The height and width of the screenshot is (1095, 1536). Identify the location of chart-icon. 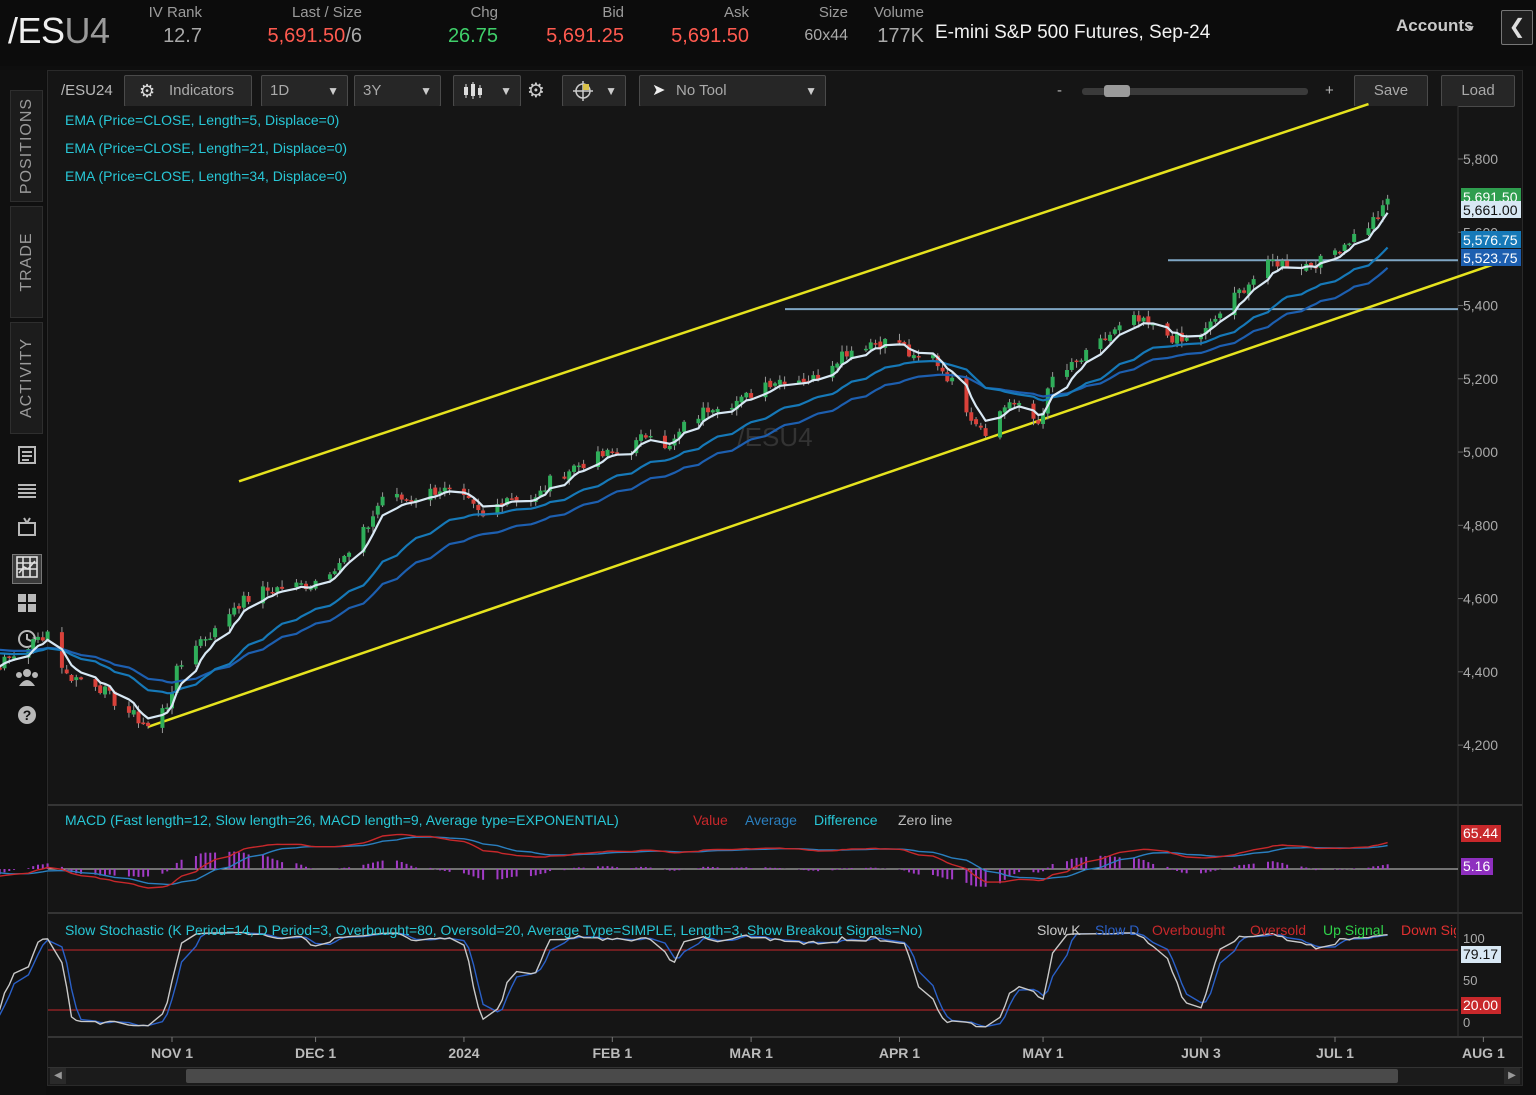
(27, 569).